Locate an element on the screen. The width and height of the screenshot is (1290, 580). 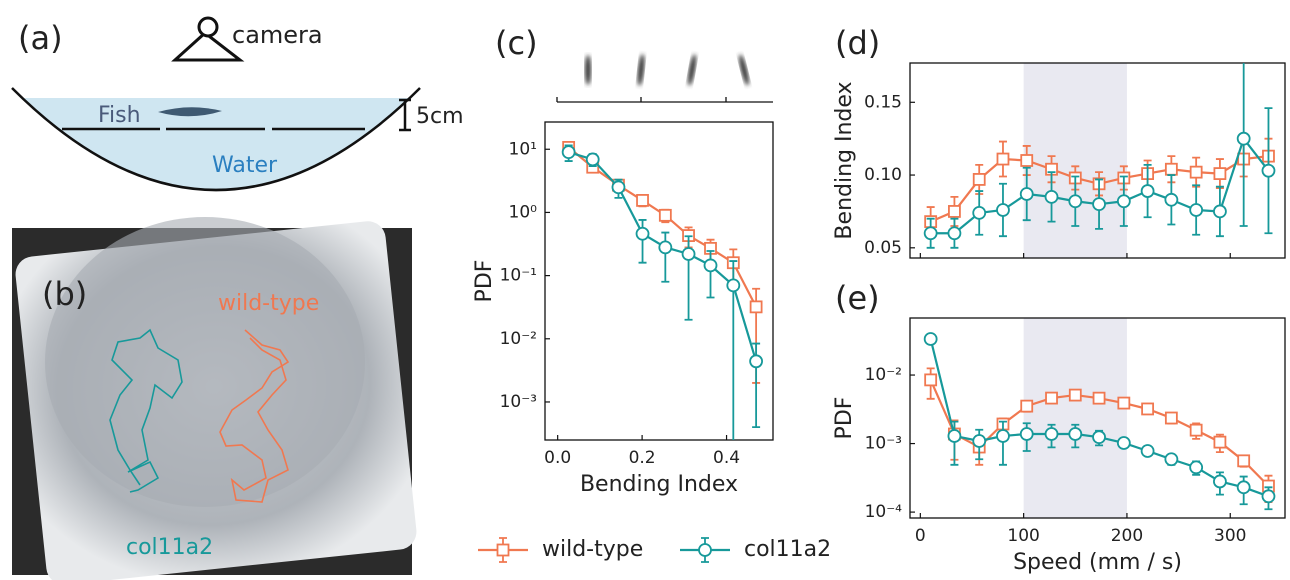
strip-ticks is located at coordinates (641, 99).